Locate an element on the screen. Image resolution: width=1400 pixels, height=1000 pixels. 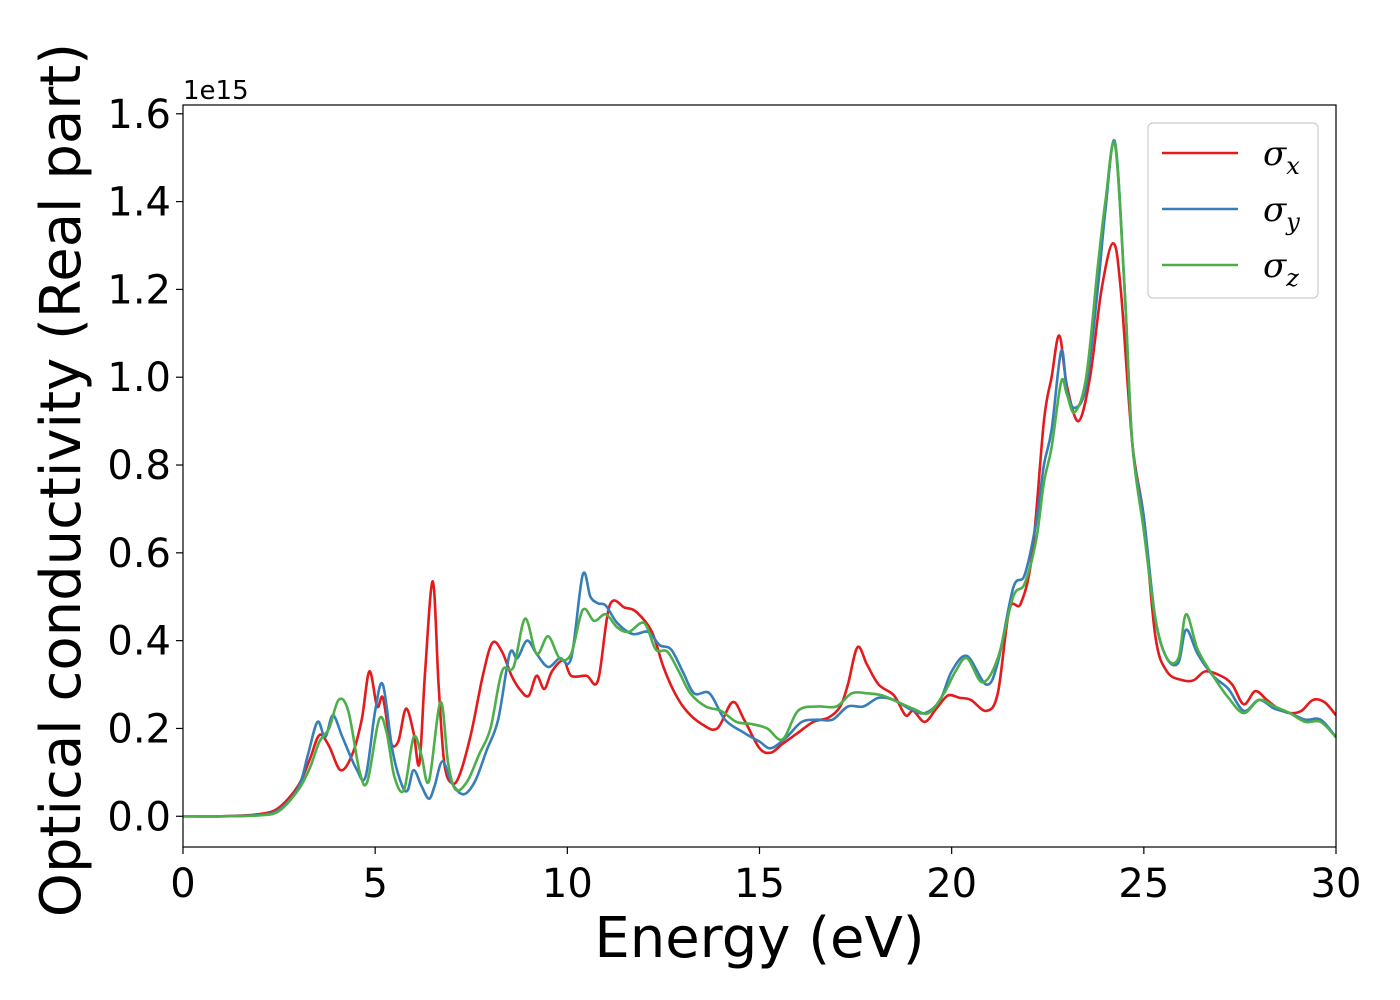
legend-label-y: σy is located at coordinates (1281, 213).